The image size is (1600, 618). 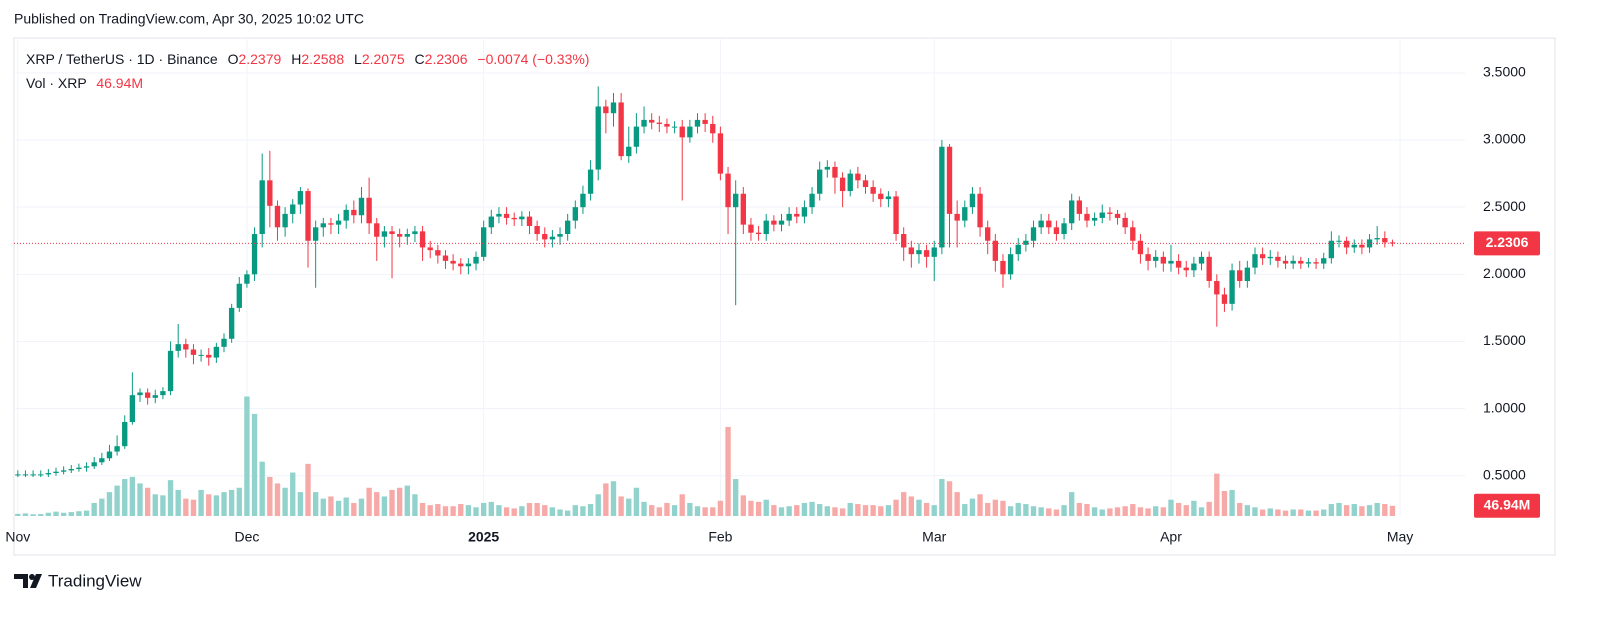 I want to click on legend-key: O, so click(x=233, y=59).